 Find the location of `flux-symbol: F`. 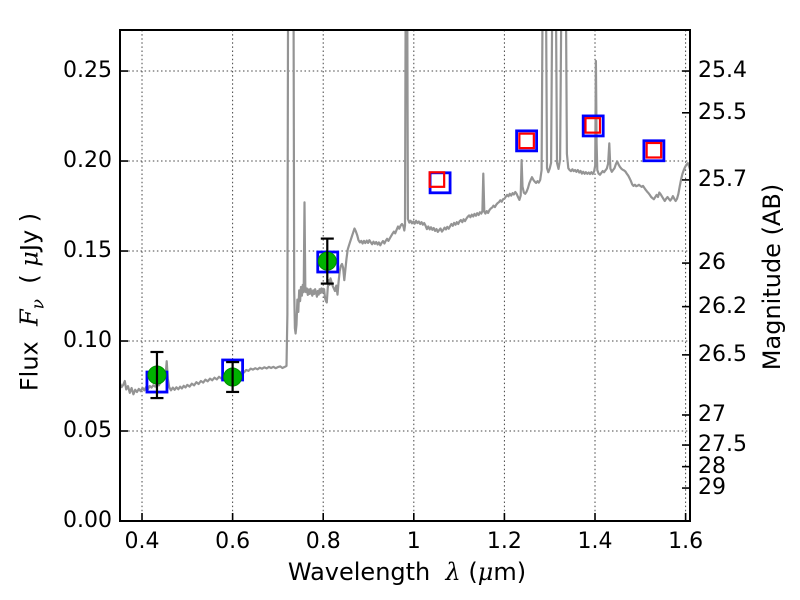

flux-symbol: F is located at coordinates (29, 317).